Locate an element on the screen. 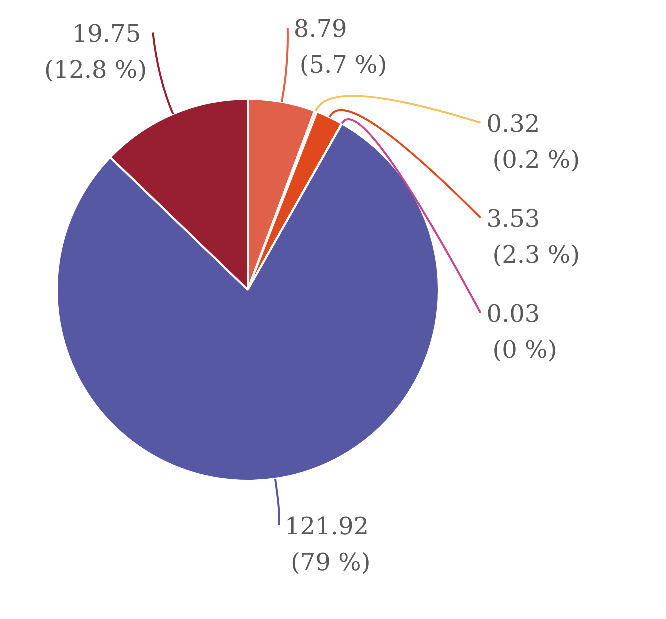 The height and width of the screenshot is (619, 666). data-label: 0.03 (0 %) is located at coordinates (522, 332).